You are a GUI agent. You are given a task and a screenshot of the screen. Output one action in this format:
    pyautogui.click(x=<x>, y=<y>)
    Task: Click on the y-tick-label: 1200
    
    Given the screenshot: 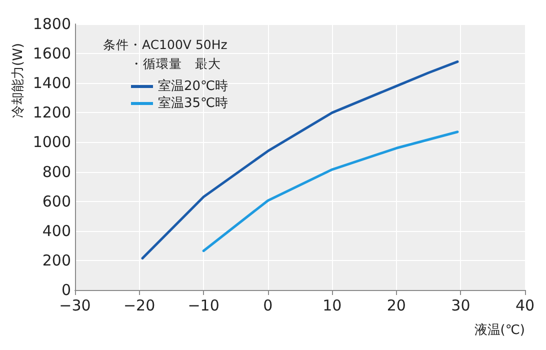 What is the action you would take?
    pyautogui.click(x=51, y=113)
    